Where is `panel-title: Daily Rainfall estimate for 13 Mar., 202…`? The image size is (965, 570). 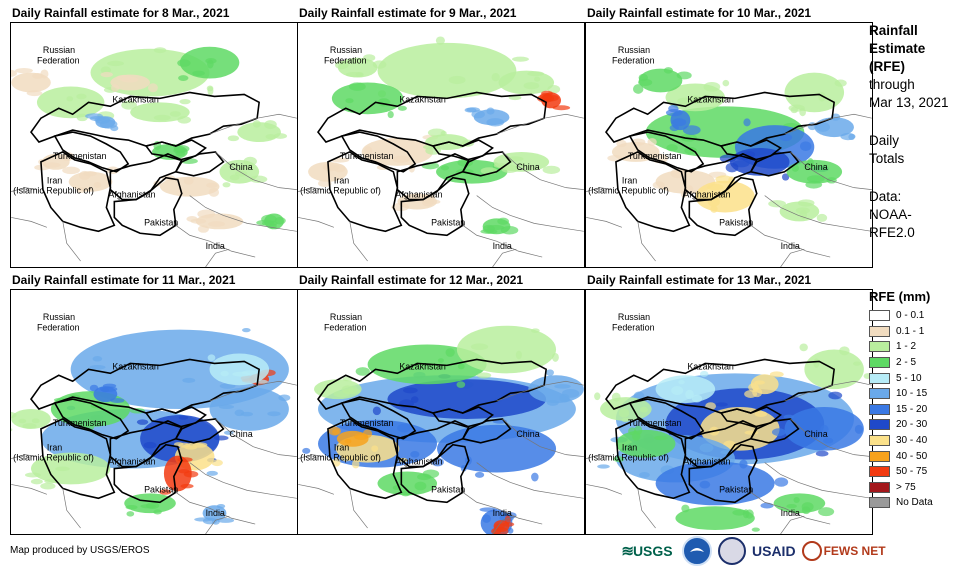 panel-title: Daily Rainfall estimate for 13 Mar., 202… is located at coordinates (699, 280).